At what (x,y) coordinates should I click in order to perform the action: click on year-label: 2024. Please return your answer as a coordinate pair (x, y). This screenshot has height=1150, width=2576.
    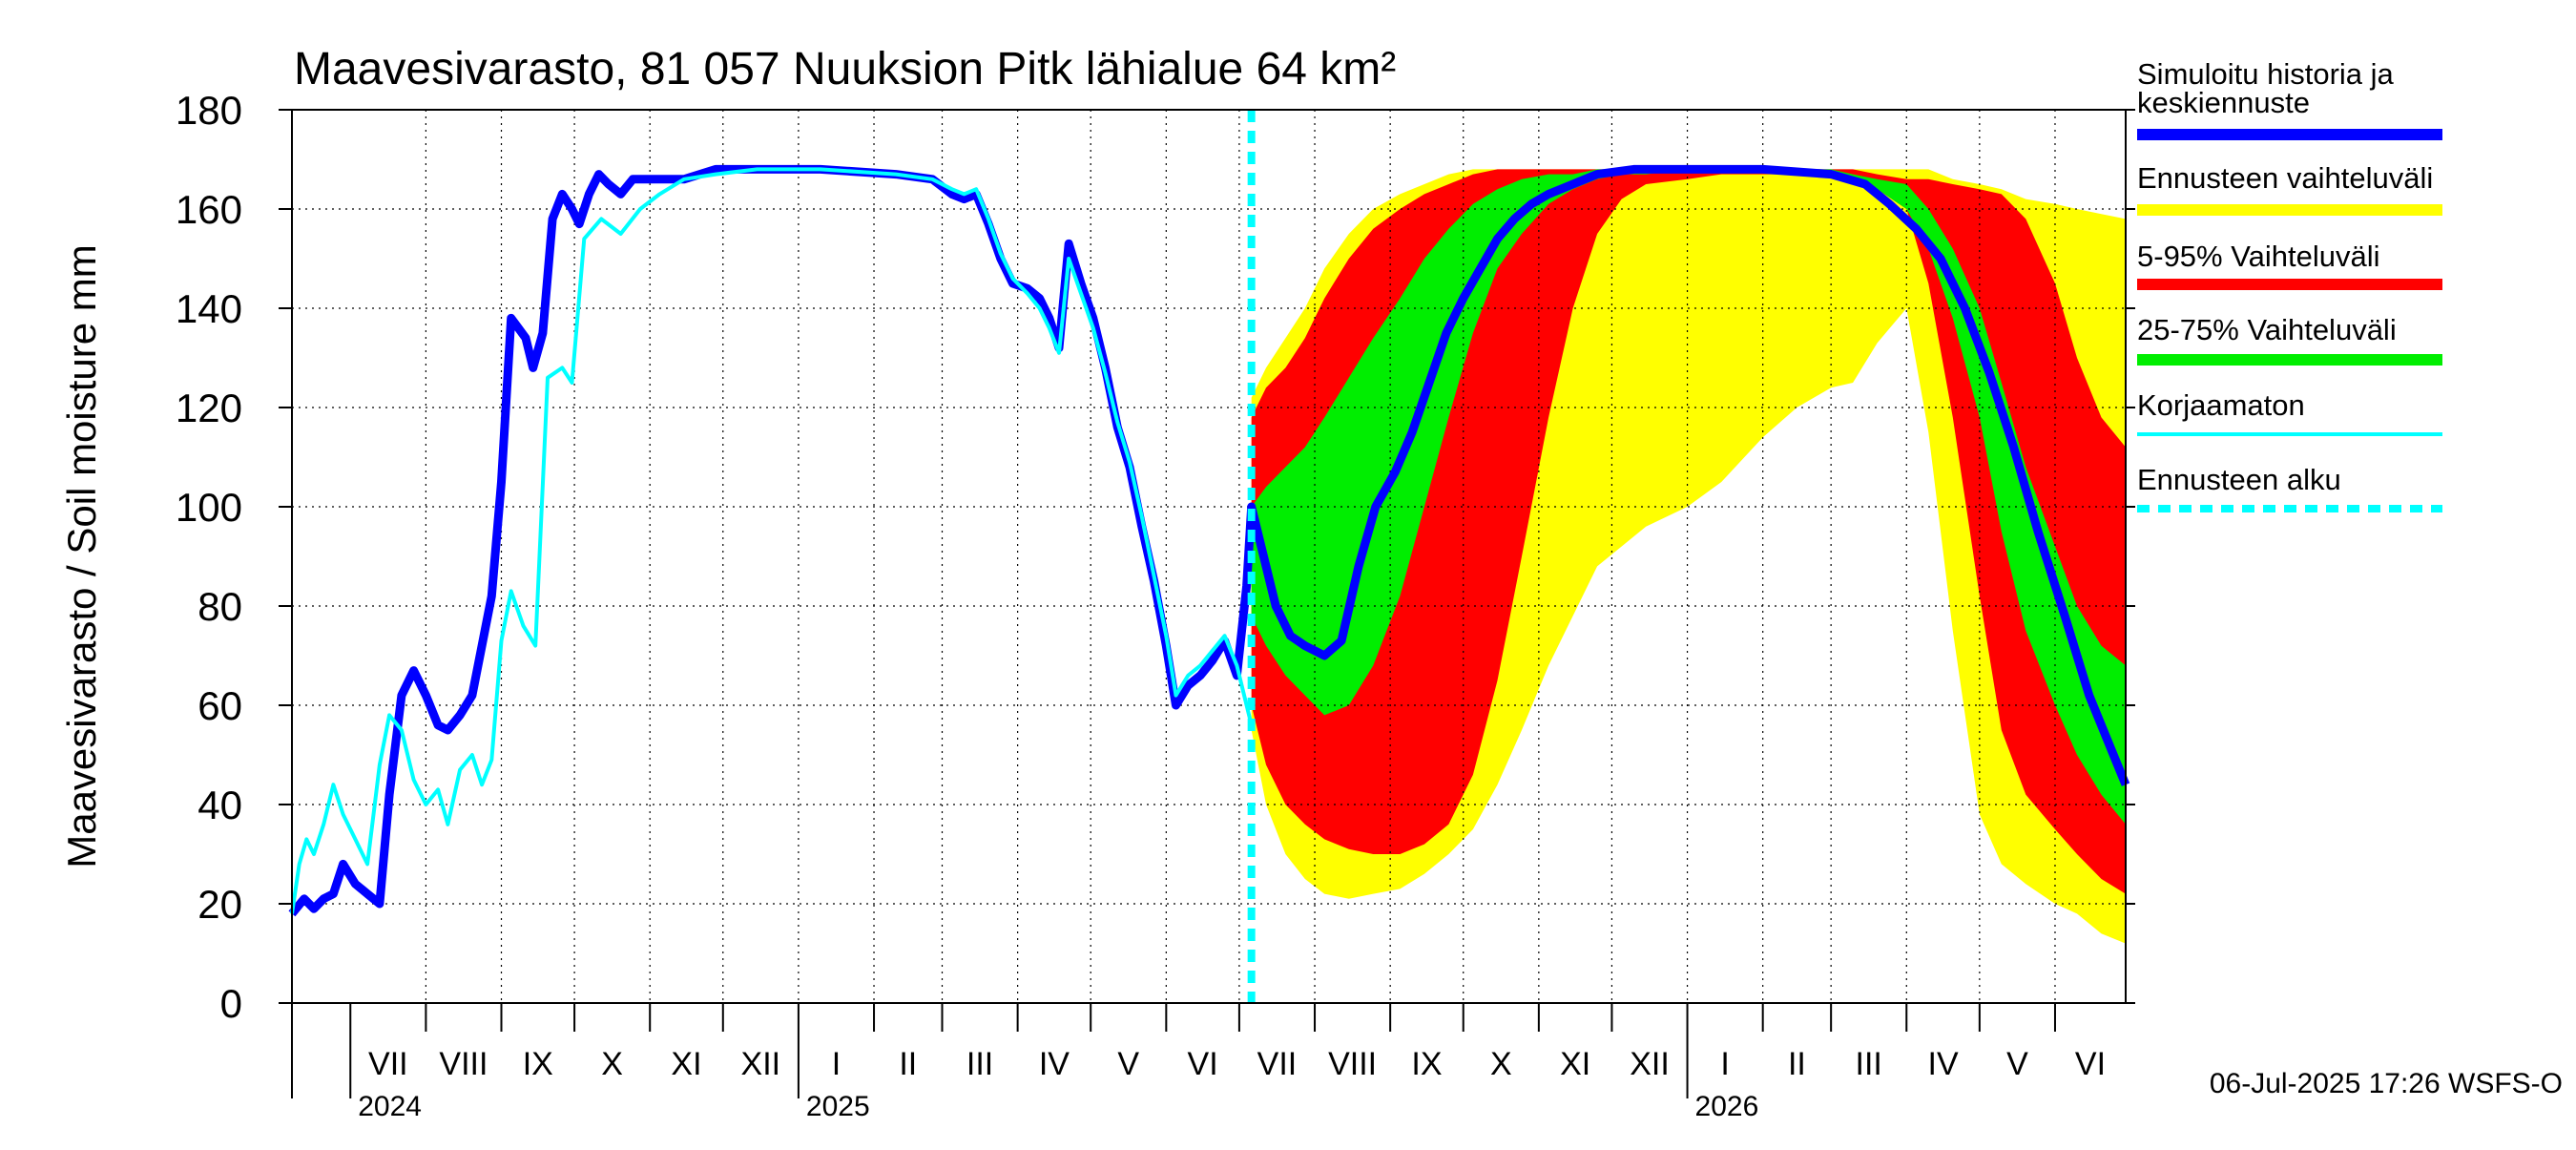
    Looking at the image, I should click on (390, 1106).